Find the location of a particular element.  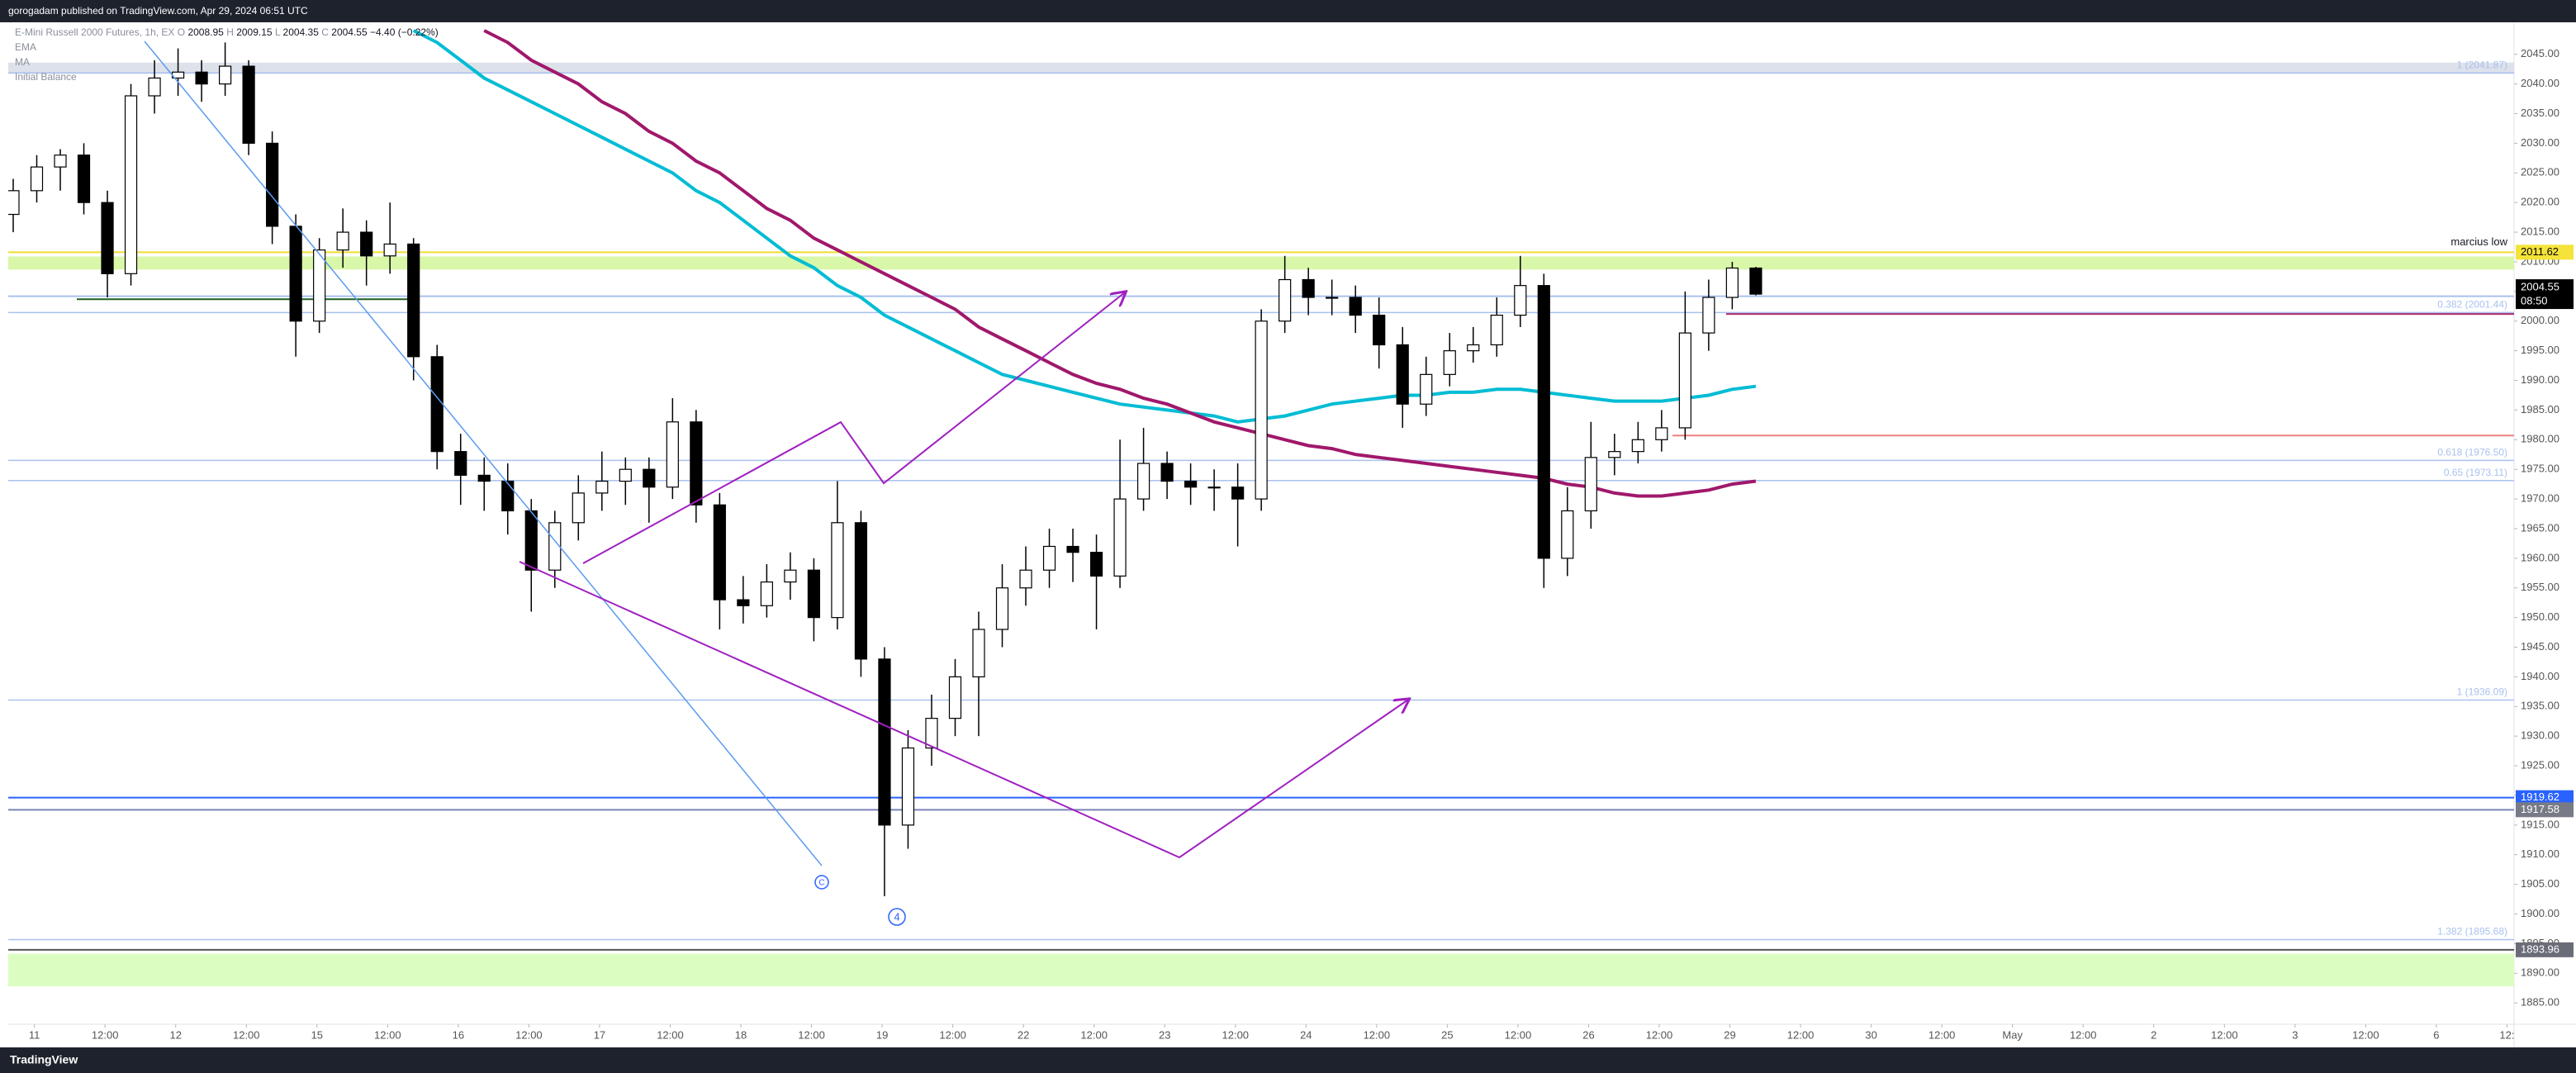

y-tick-label: 1995.00 is located at coordinates (2540, 350).